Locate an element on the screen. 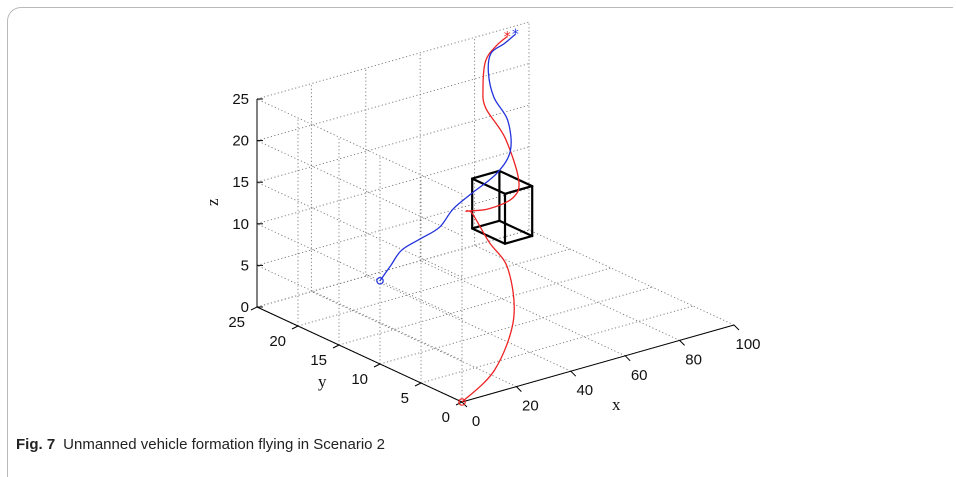 The width and height of the screenshot is (956, 477). z-axis-label: z is located at coordinates (212, 202).